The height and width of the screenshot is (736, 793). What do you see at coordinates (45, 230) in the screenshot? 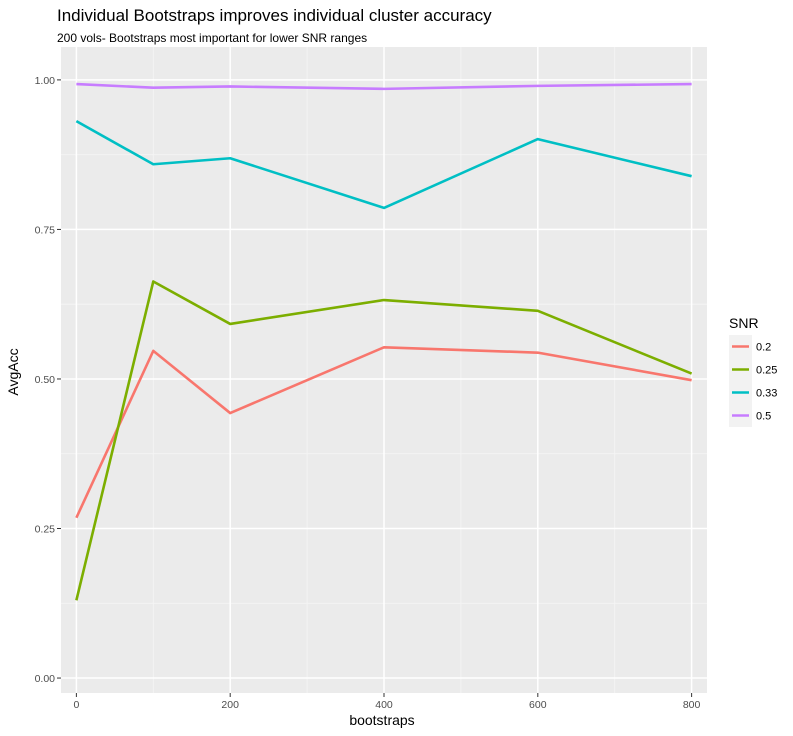
I see `y-tick-label: 0.75` at bounding box center [45, 230].